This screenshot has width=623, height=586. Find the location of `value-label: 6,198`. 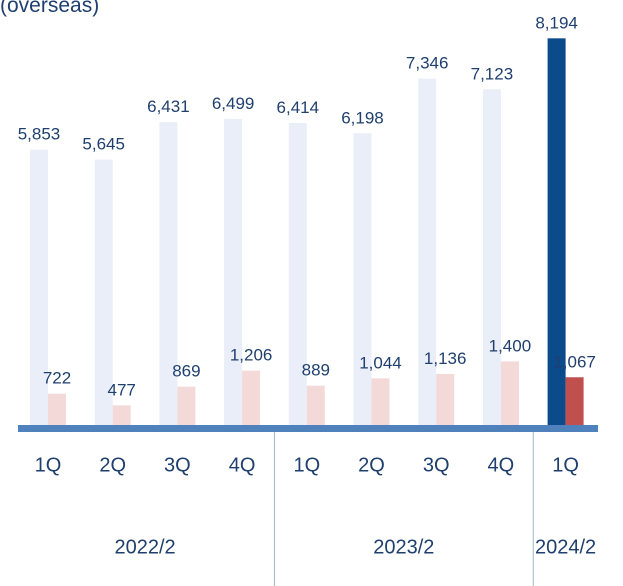

value-label: 6,198 is located at coordinates (362, 117).